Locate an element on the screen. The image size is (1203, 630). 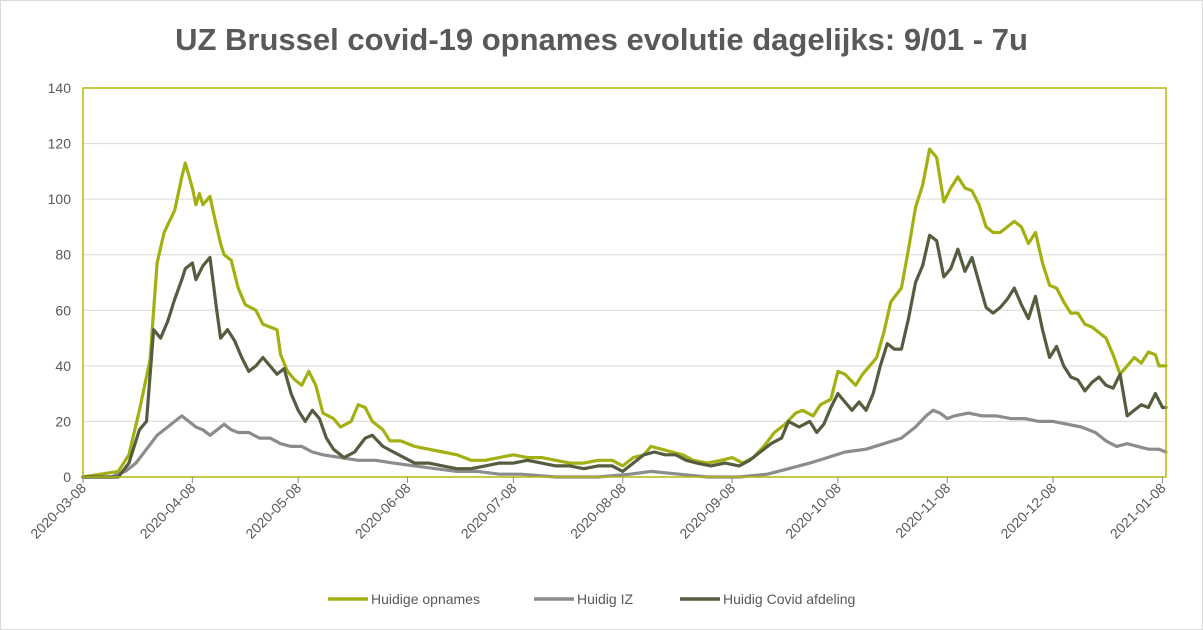
legend-label: Huidige opnames is located at coordinates (425, 599).